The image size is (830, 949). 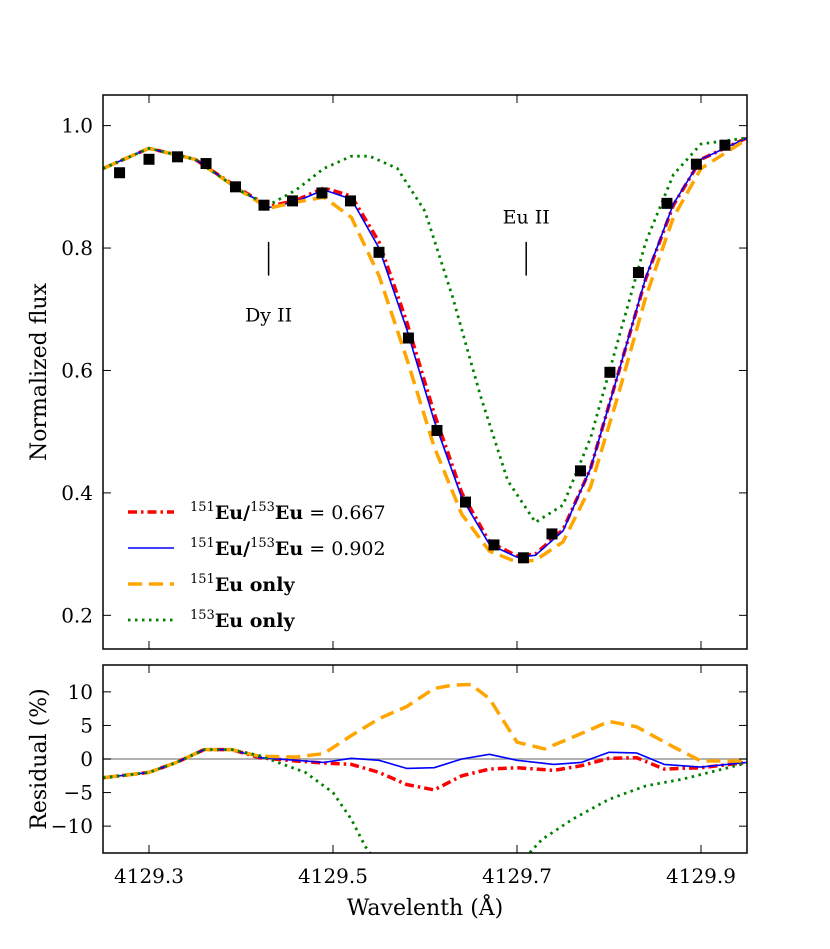 I want to click on y-tick-label: 1.0, so click(x=77, y=126).